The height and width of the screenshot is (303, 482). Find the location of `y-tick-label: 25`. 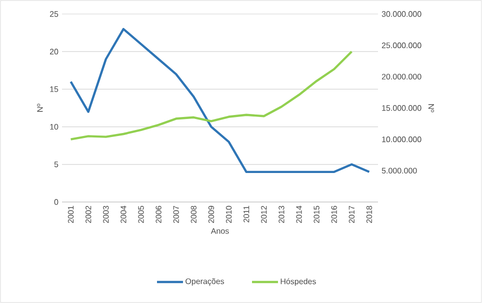

y-tick-label: 25 is located at coordinates (54, 14).